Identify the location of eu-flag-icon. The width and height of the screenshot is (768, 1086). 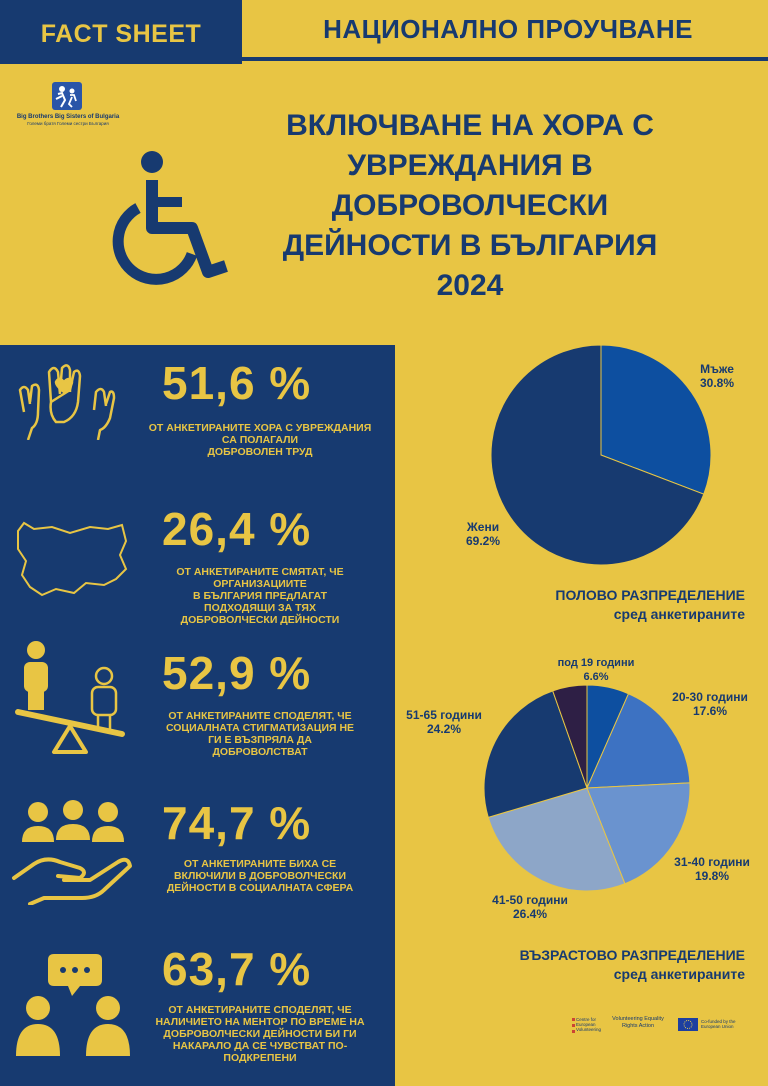
(688, 1024).